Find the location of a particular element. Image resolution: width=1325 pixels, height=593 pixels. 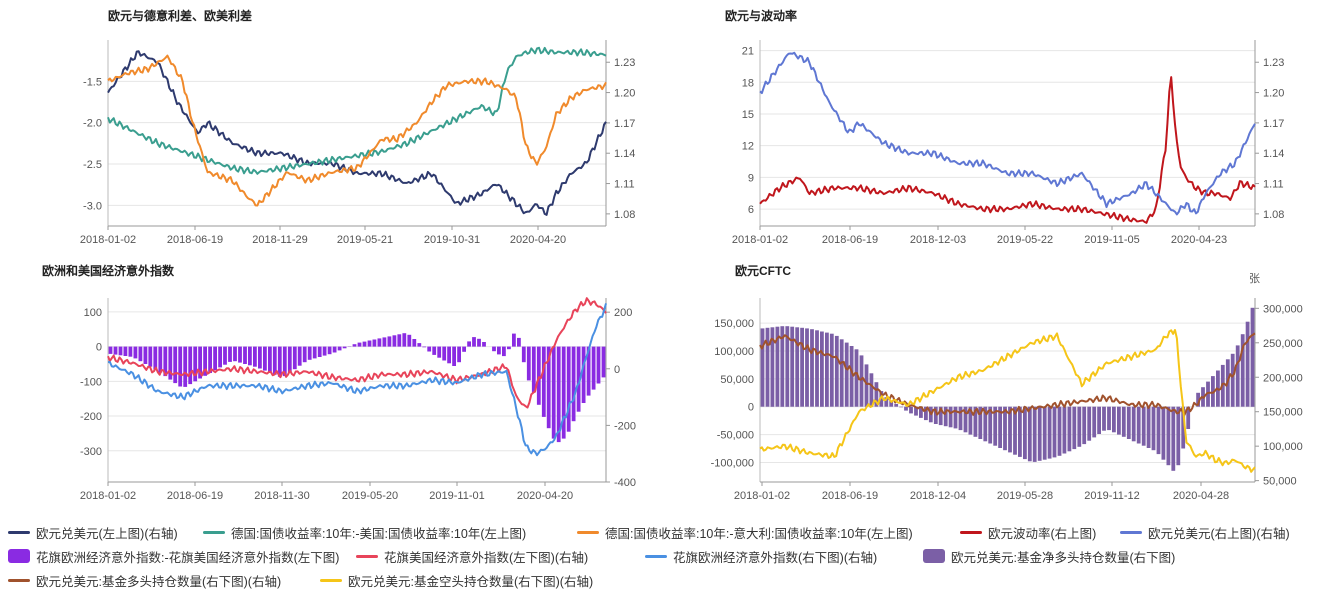

legend-item: 欧元兑美元:基金多头持仓数量(右下图)(右轴) is located at coordinates (144, 580).